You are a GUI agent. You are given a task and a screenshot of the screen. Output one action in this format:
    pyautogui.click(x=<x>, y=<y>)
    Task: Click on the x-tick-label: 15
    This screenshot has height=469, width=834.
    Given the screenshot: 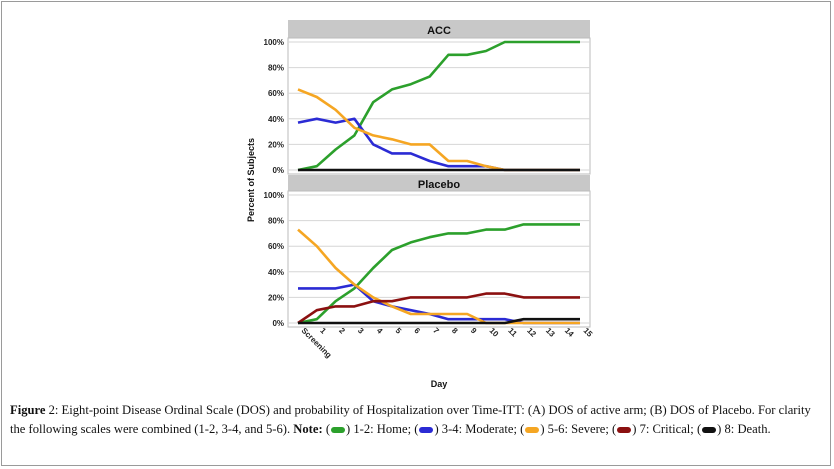 What is the action you would take?
    pyautogui.click(x=588, y=332)
    